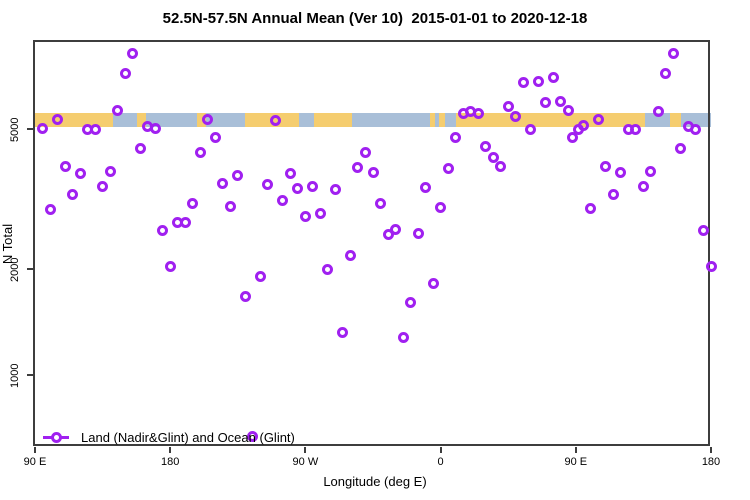  I want to click on y-axis-tick-label: 5000, so click(15, 130).